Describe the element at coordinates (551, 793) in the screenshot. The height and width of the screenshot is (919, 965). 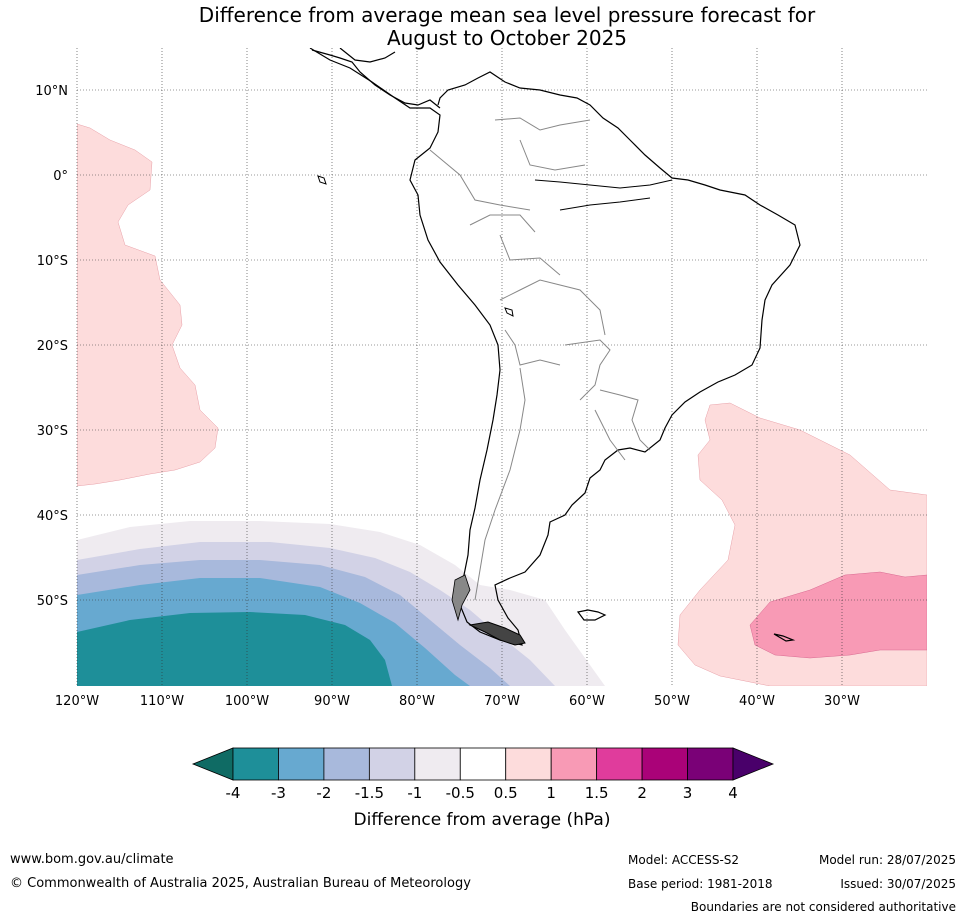
I see `colorbar-tick-label: 1` at that location.